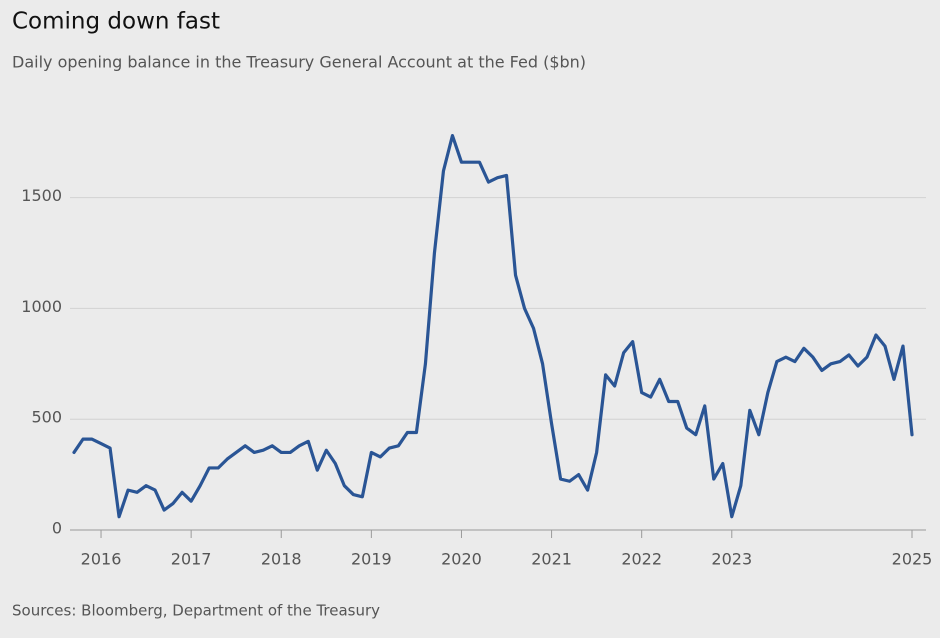 This screenshot has height=638, width=940. I want to click on y-tick-label: 500, so click(46, 417).